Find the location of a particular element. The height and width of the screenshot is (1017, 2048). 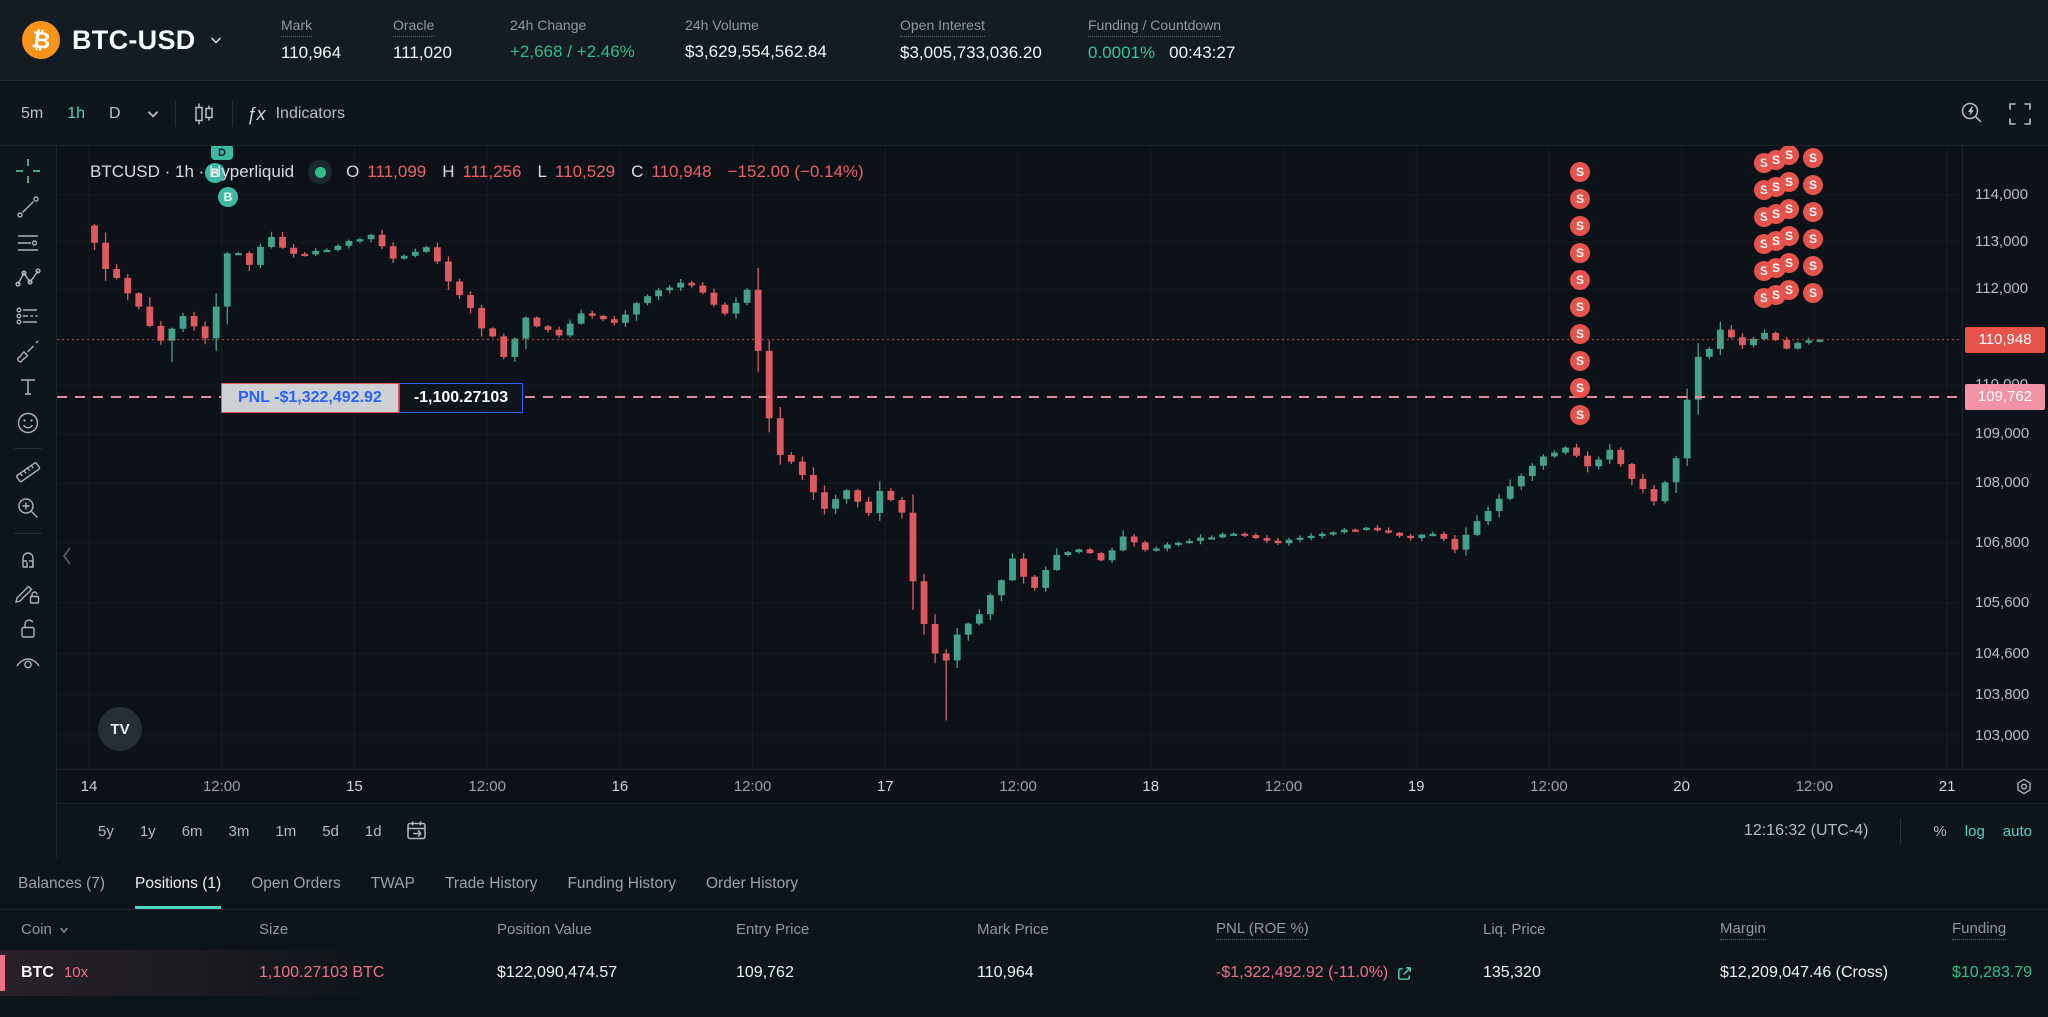

stat-label: Open Interest is located at coordinates (942, 27).